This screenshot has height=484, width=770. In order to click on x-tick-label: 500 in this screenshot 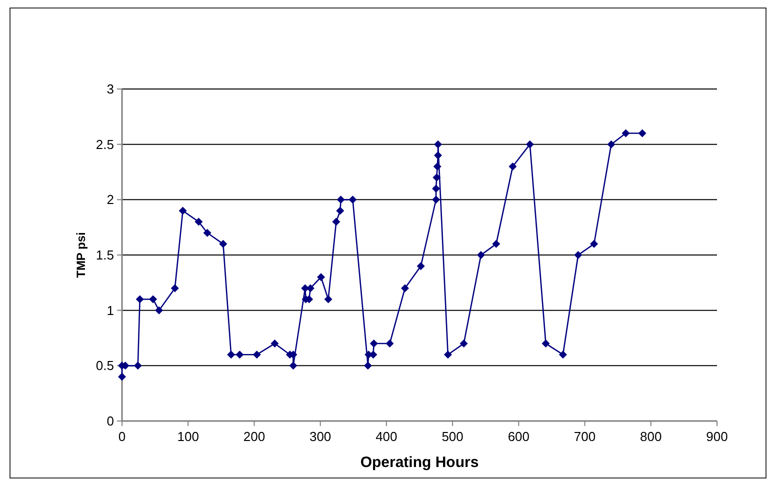, I will do `click(453, 436)`.